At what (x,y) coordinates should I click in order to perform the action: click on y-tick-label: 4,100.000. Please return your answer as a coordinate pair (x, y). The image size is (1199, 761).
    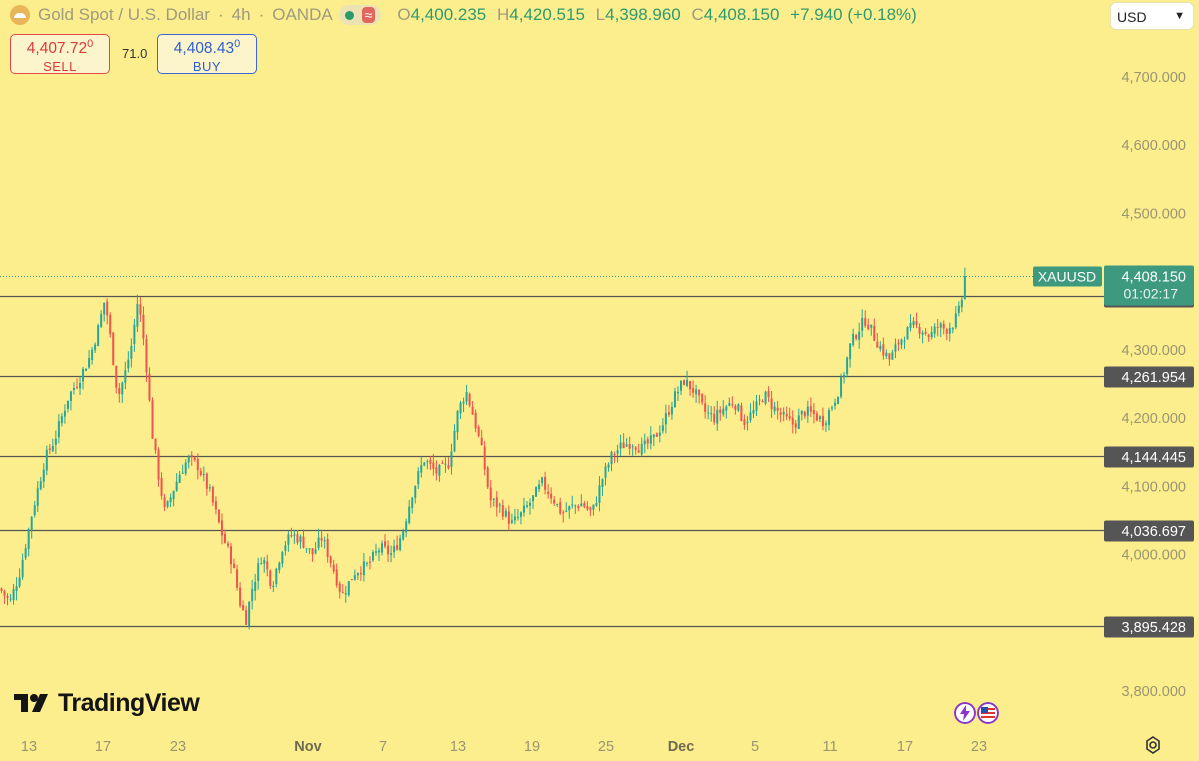
    Looking at the image, I should click on (1153, 487).